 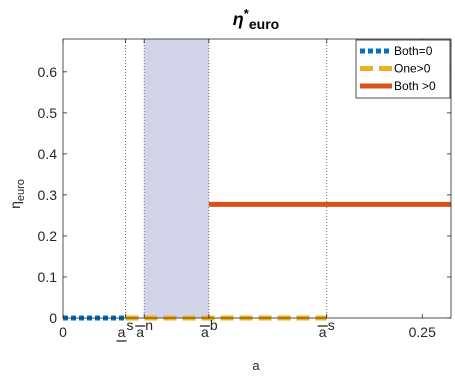 I want to click on y-tick-label: 0.6, so click(x=48, y=72).